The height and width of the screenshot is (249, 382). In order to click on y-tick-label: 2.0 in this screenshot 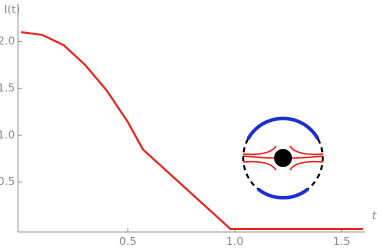, I will do `click(7, 41)`.